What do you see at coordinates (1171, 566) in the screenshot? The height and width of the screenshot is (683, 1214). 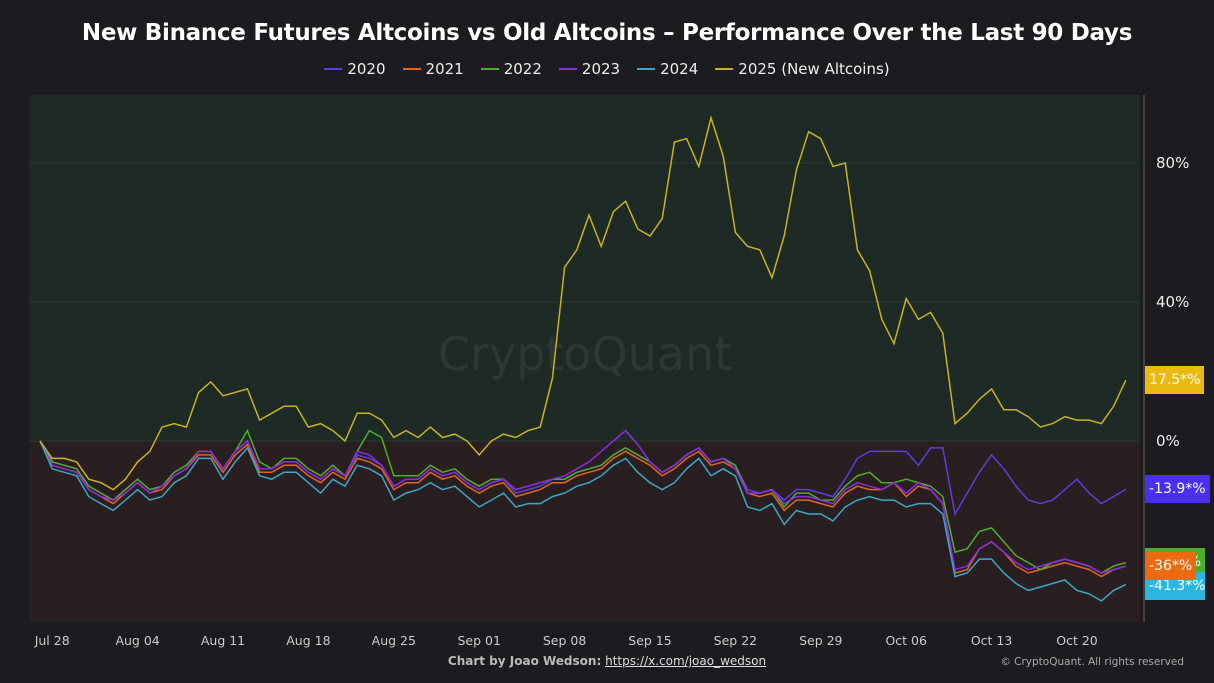 I see `last-value-label-2021: -36*%` at bounding box center [1171, 566].